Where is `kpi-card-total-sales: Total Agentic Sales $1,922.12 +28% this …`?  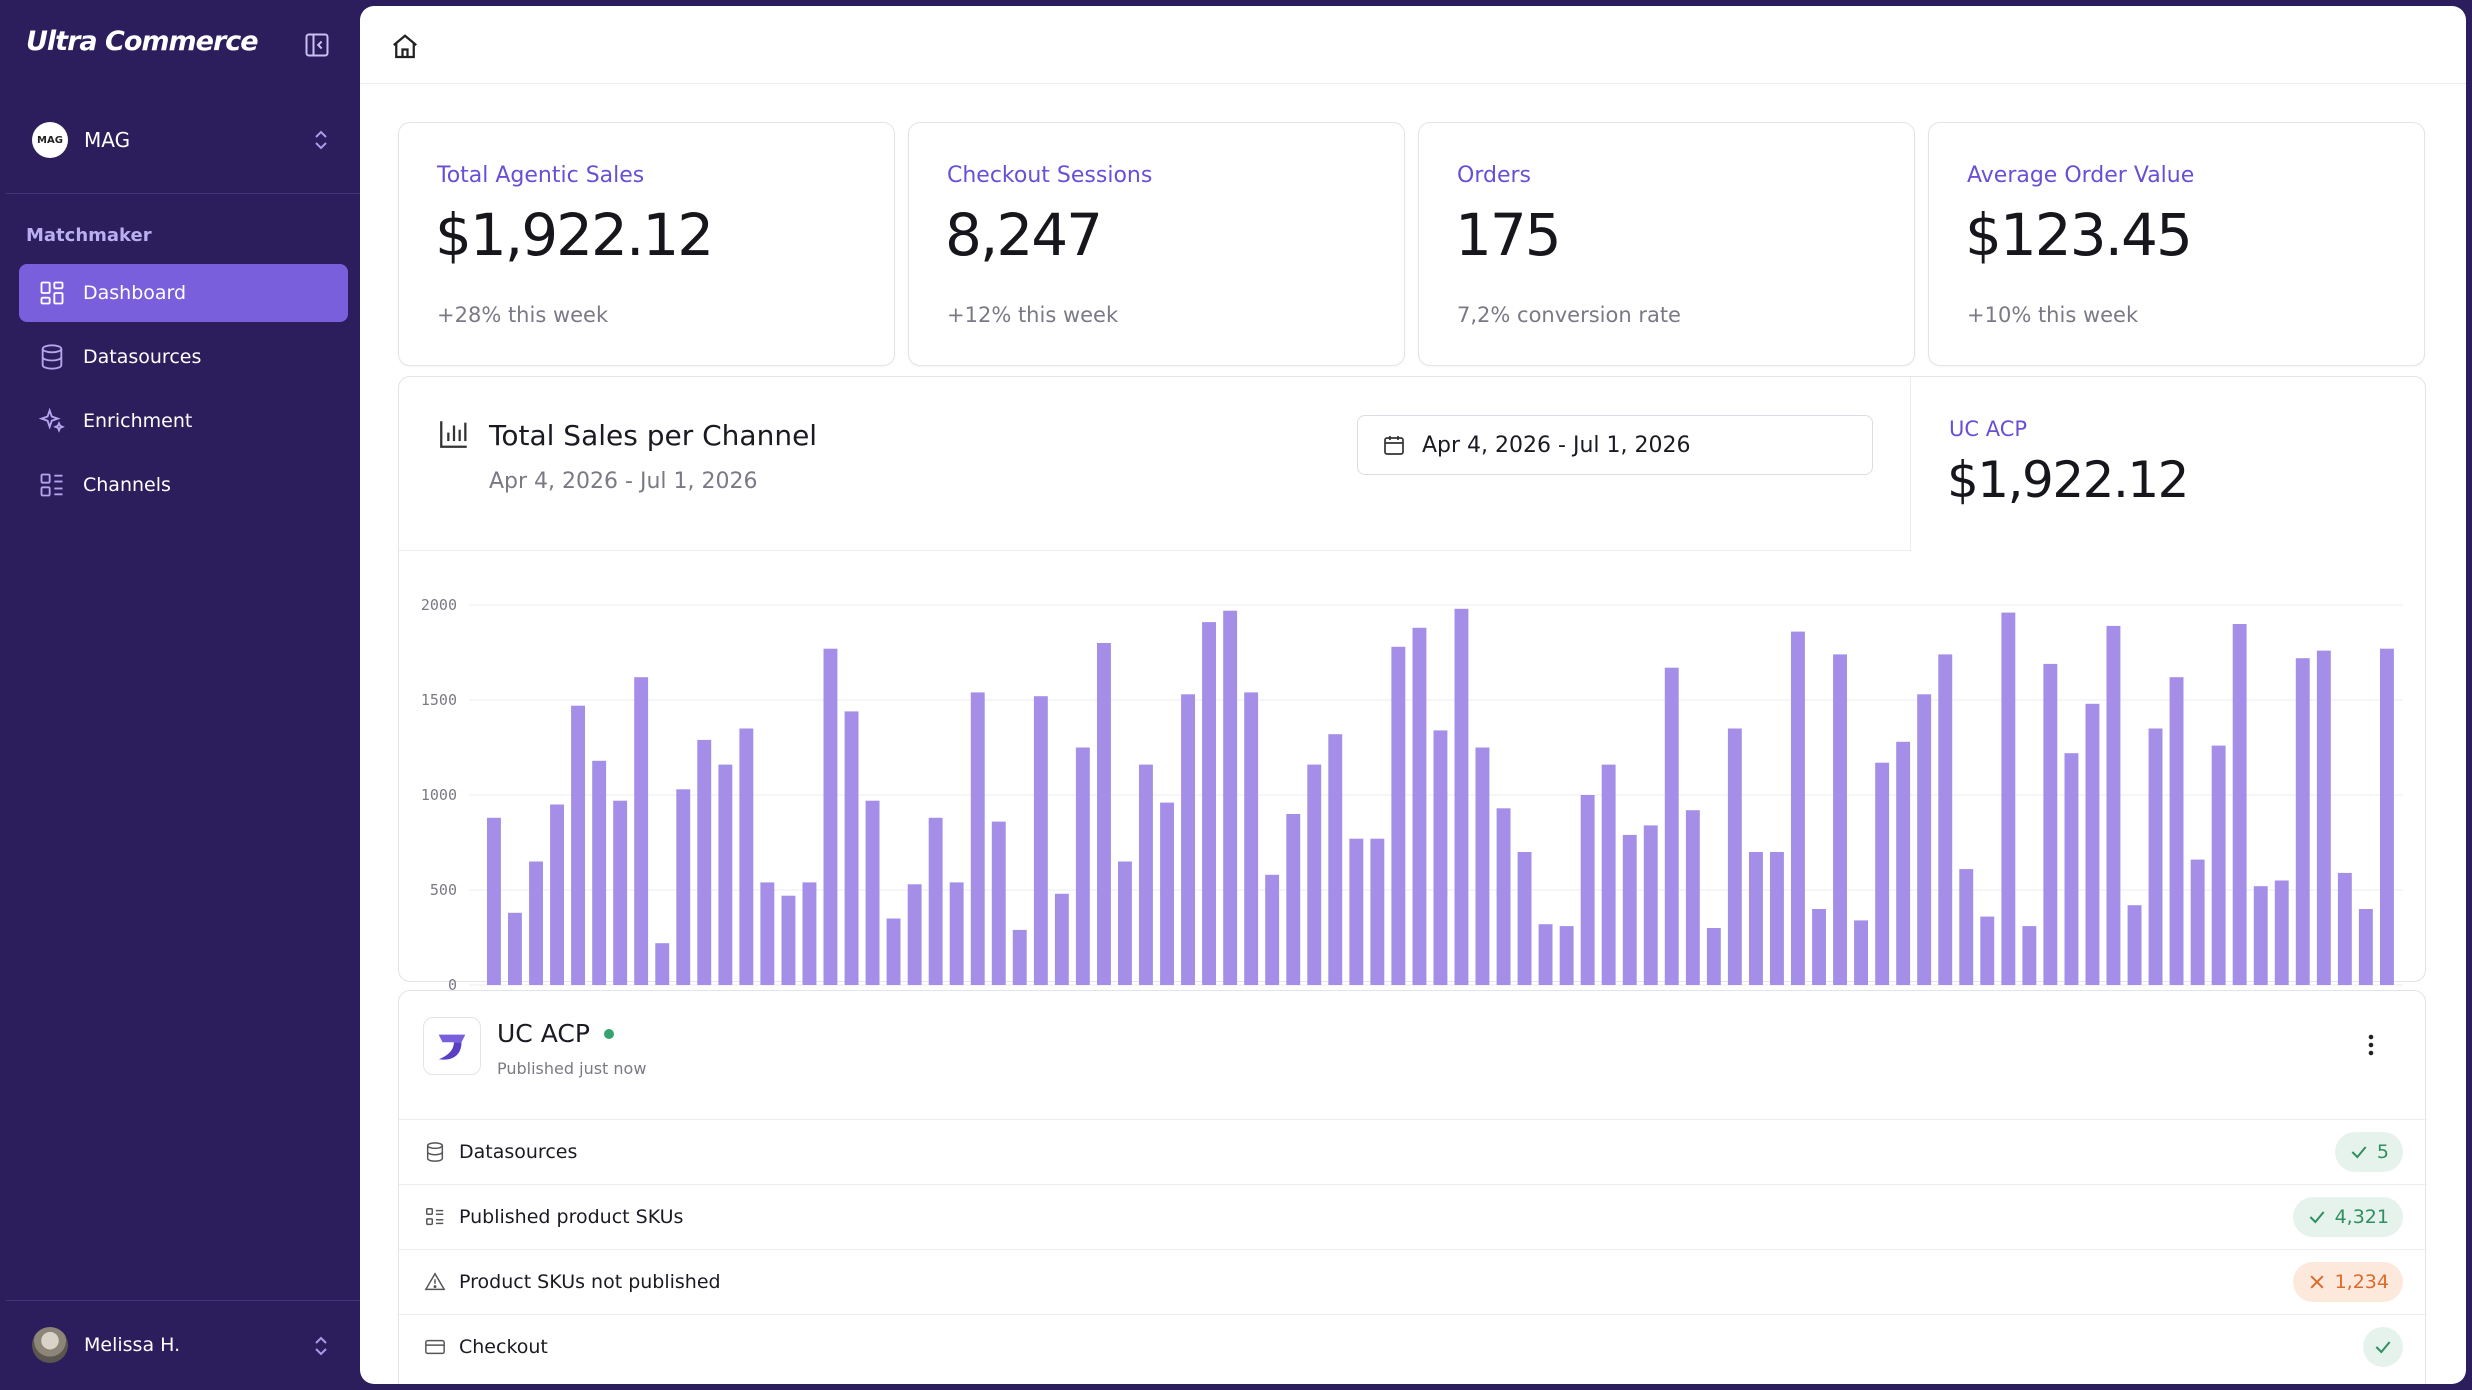
kpi-card-total-sales: Total Agentic Sales $1,922.12 +28% this … is located at coordinates (646, 244).